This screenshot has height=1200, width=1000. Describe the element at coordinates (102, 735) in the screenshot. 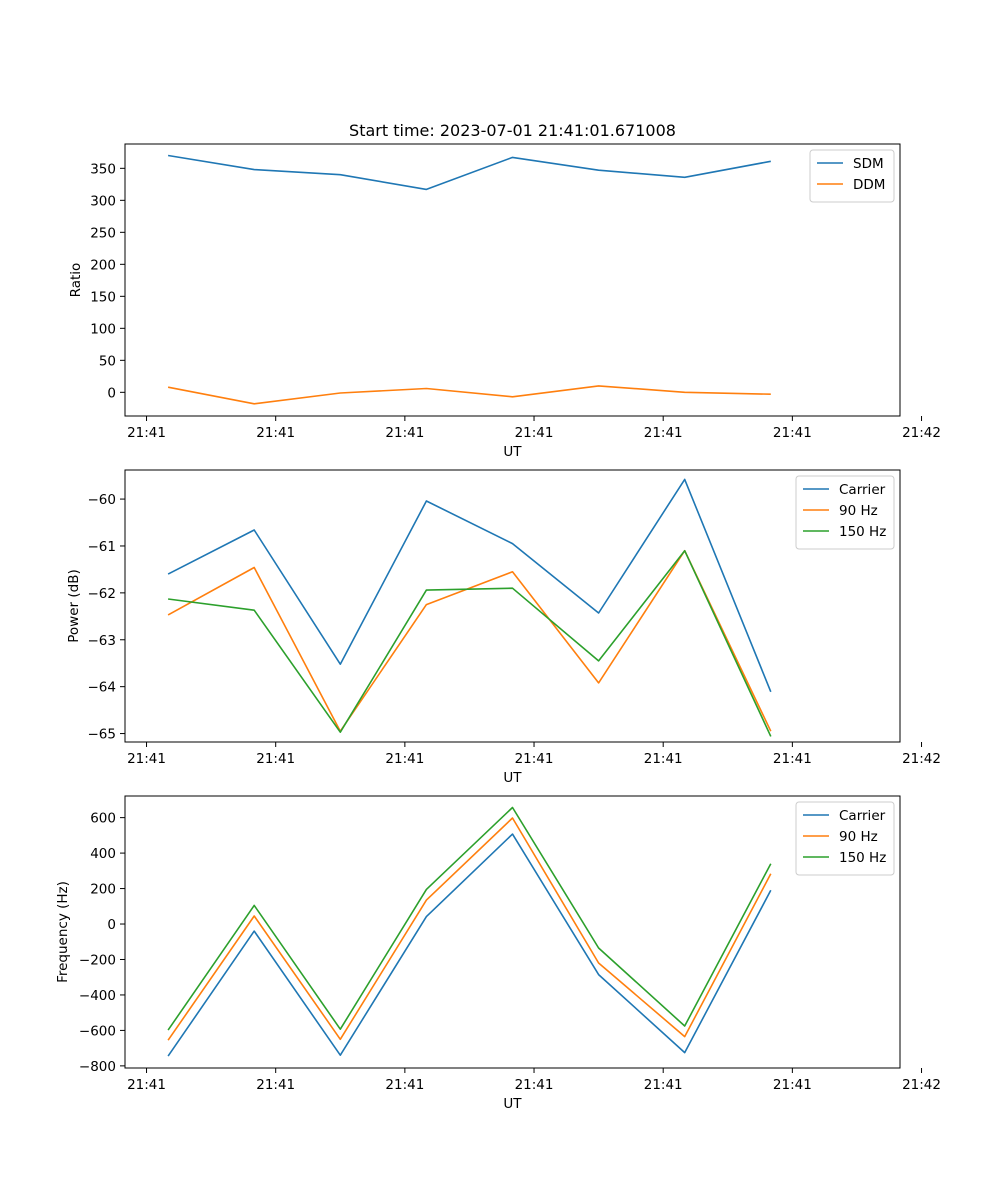

I see `y-tick-label: −65` at that location.